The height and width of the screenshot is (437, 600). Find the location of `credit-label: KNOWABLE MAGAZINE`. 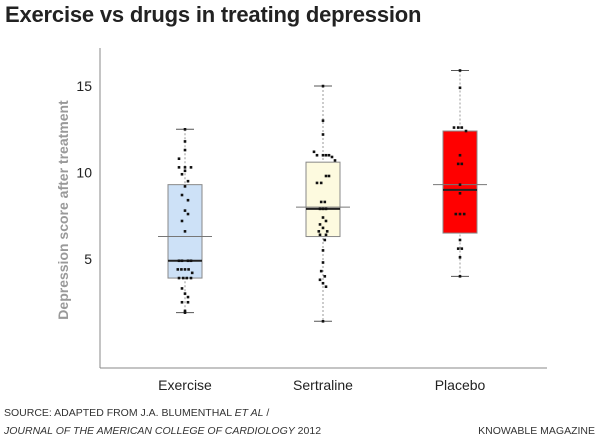

credit-label: KNOWABLE MAGAZINE is located at coordinates (536, 431).